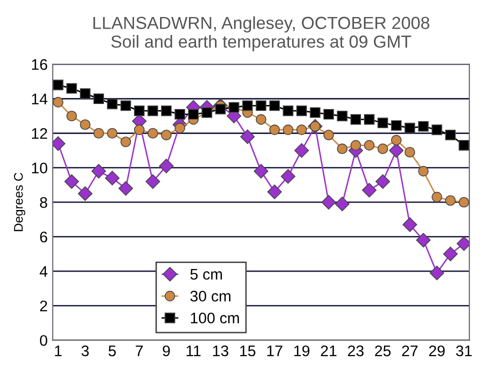  Describe the element at coordinates (220, 350) in the screenshot. I see `x-tick-label: 13` at that location.